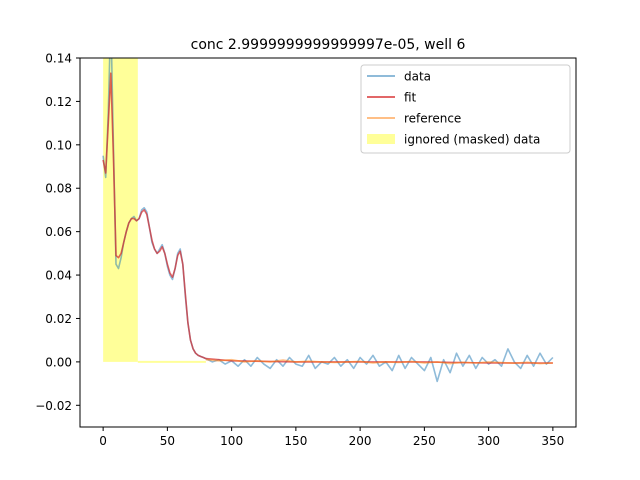  Describe the element at coordinates (167, 441) in the screenshot. I see `x-tick-label: 50` at that location.